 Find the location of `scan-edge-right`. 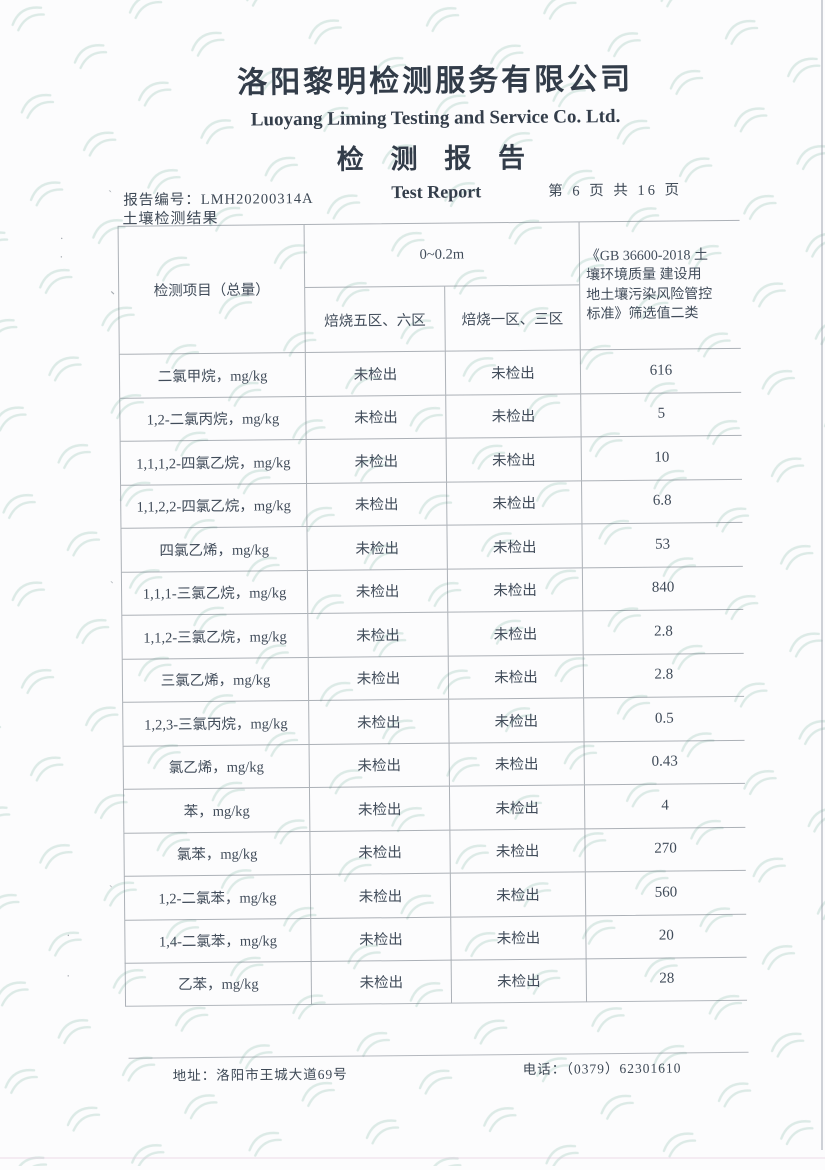

scan-edge-right is located at coordinates (822, 575).